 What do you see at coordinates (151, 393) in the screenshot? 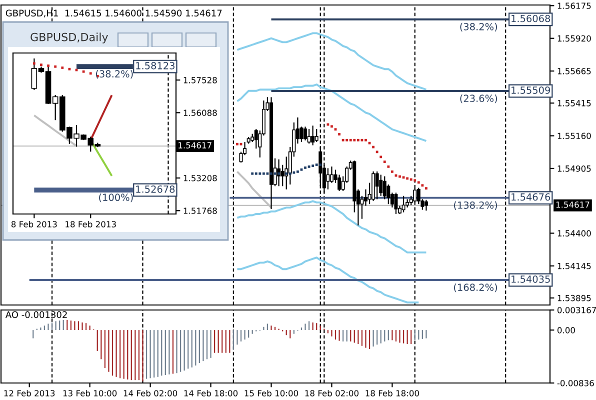
I see `x-tick-label: 14 Feb 02:00` at bounding box center [151, 393].